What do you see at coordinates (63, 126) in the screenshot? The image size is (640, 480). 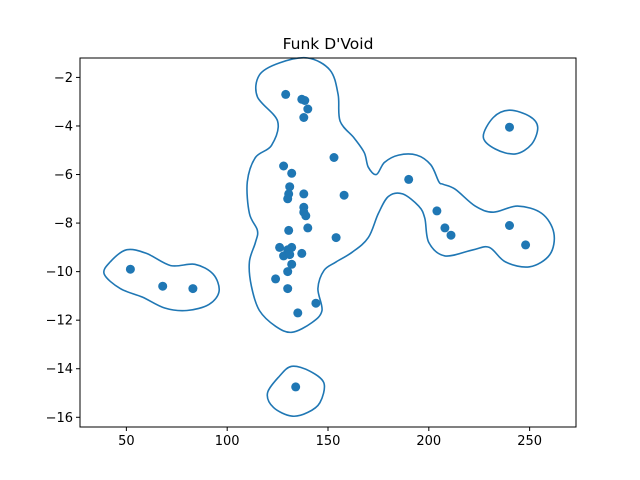 I see `y-tick-label: −4` at bounding box center [63, 126].